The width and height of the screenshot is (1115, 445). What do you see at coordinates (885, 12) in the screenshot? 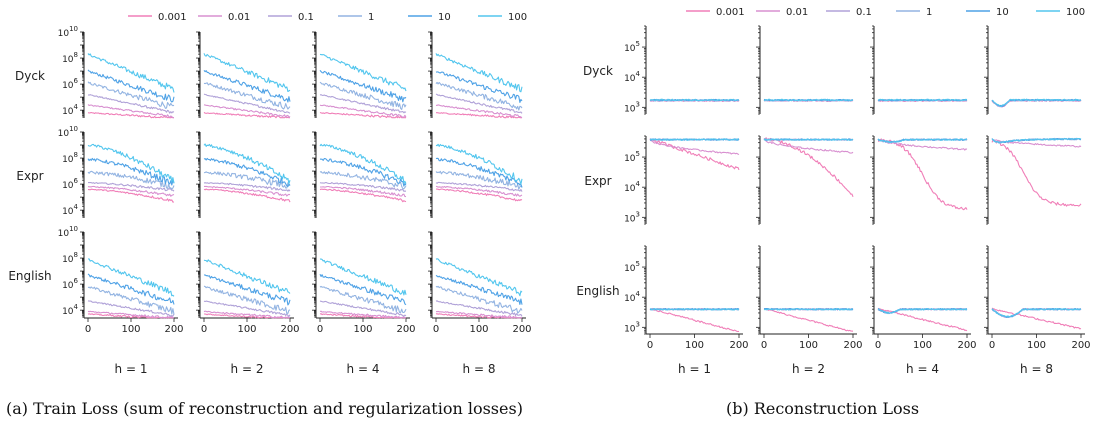
I see `legend: 0.001 0.01 0.1 1 10 100` at bounding box center [885, 12].